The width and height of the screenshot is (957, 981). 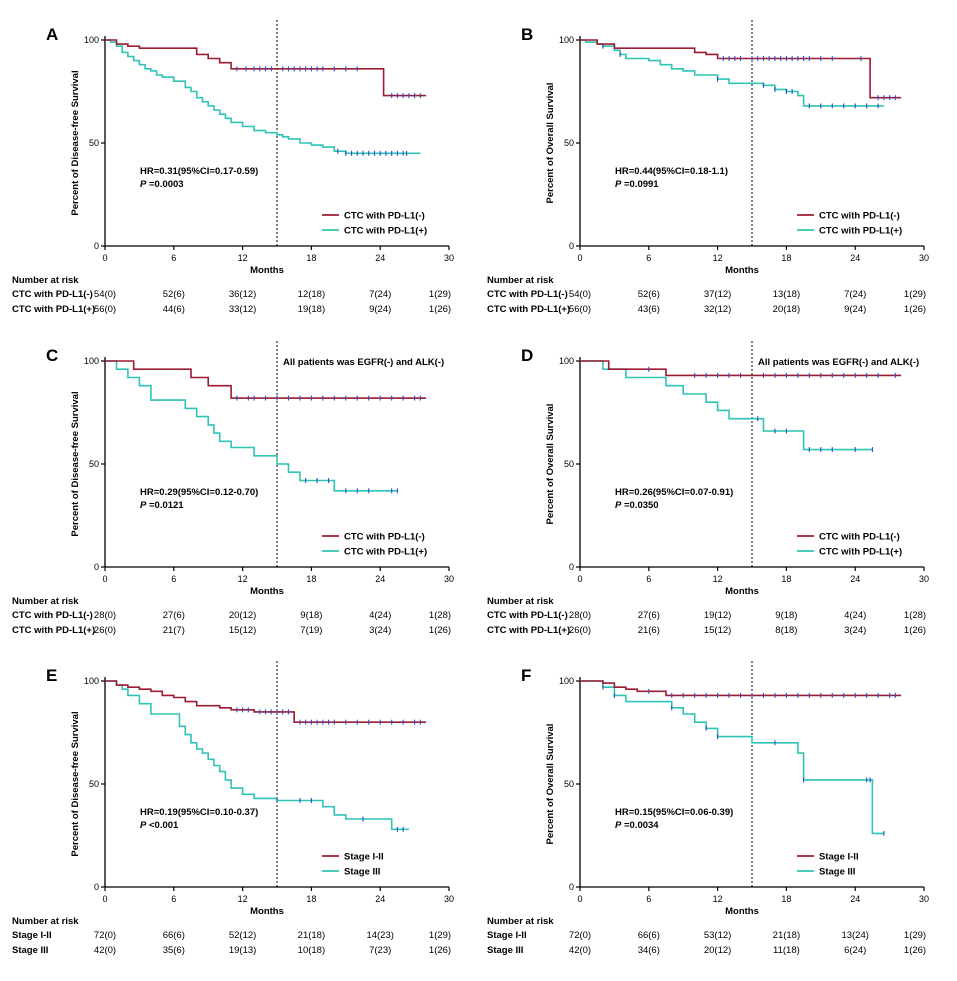 What do you see at coordinates (786, 935) in the screenshot?
I see `risk-value: 21(18)` at bounding box center [786, 935].